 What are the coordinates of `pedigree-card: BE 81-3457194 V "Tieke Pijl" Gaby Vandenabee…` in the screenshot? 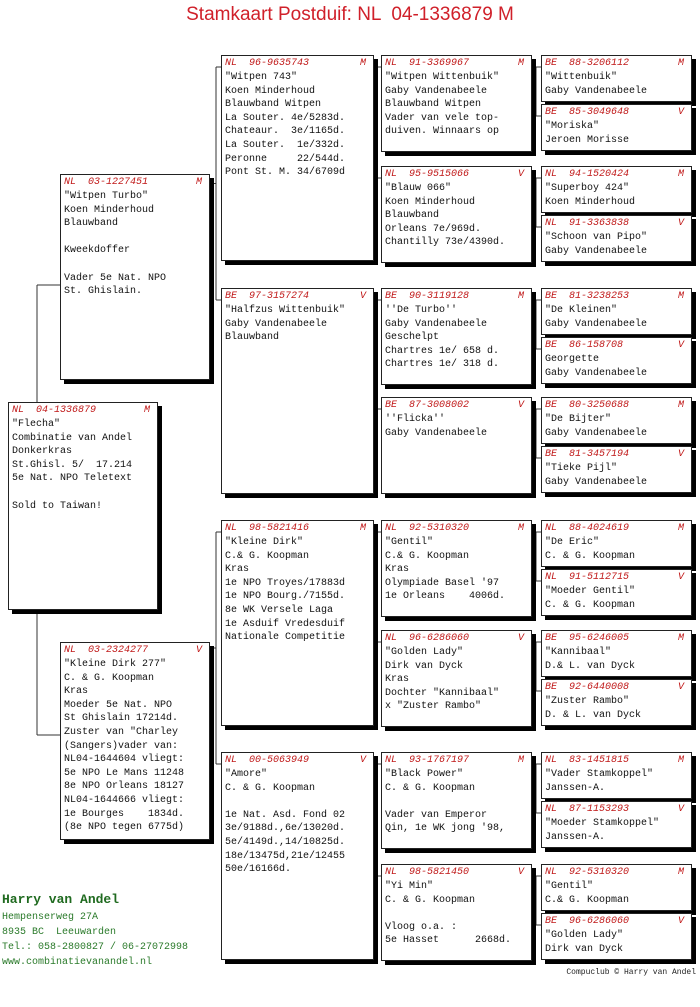 It's located at (616, 469).